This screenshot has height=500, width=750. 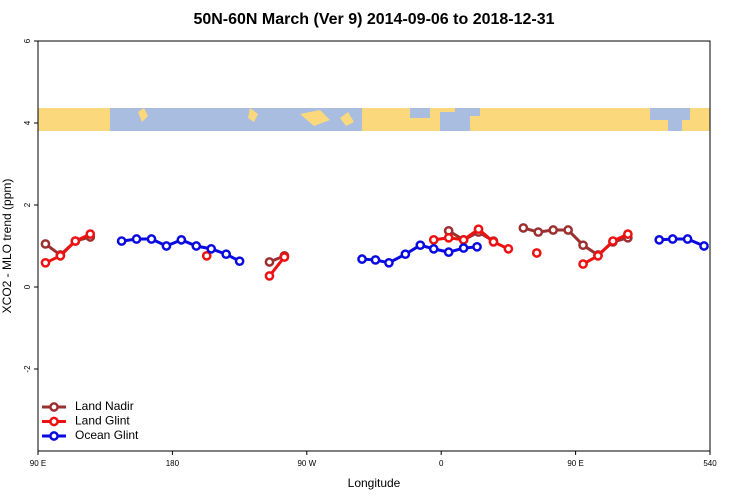 What do you see at coordinates (173, 463) in the screenshot?
I see `x-tick-label: 180` at bounding box center [173, 463].